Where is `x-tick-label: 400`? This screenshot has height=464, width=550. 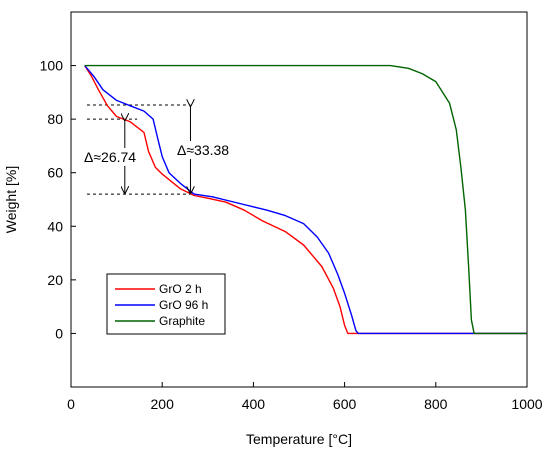
x-tick-label: 400 is located at coordinates (254, 404).